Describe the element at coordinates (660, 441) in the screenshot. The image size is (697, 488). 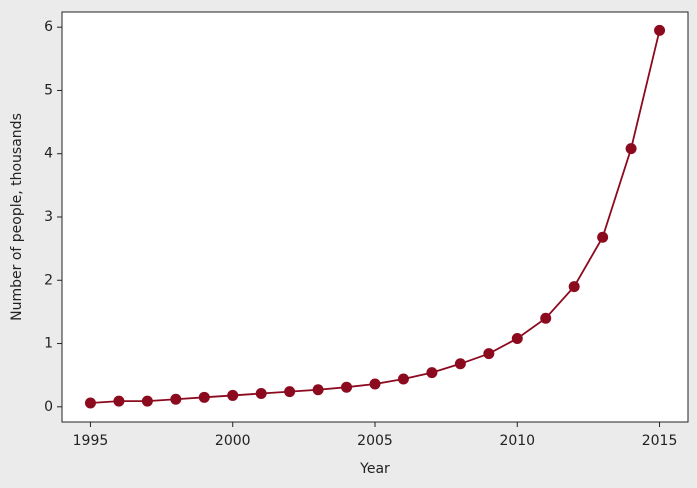
I see `x-tick-label: 2015` at that location.